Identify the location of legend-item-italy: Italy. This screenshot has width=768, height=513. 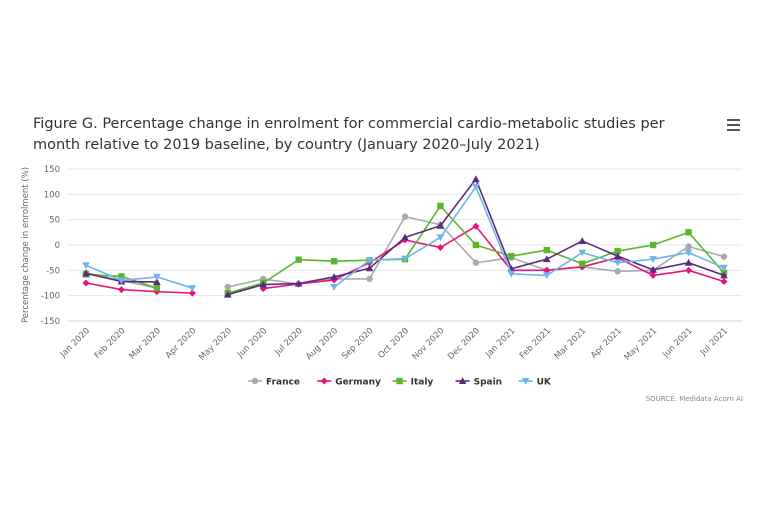
(413, 382).